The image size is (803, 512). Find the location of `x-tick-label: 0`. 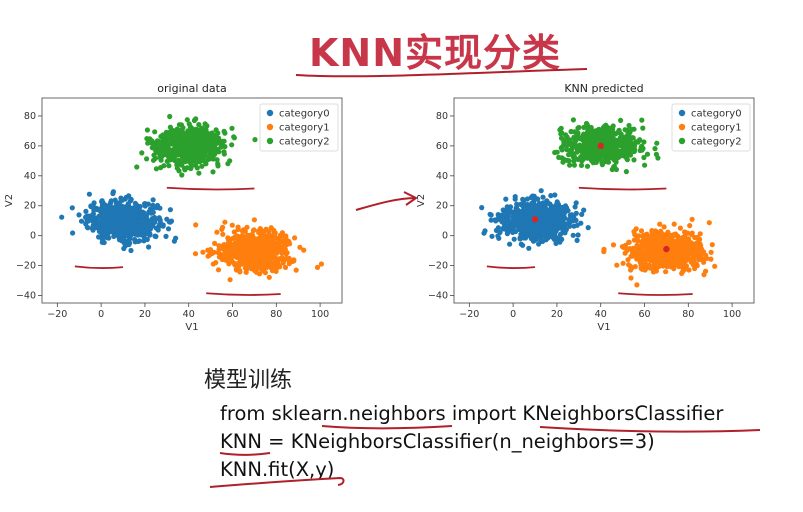

x-tick-label: 0 is located at coordinates (101, 314).